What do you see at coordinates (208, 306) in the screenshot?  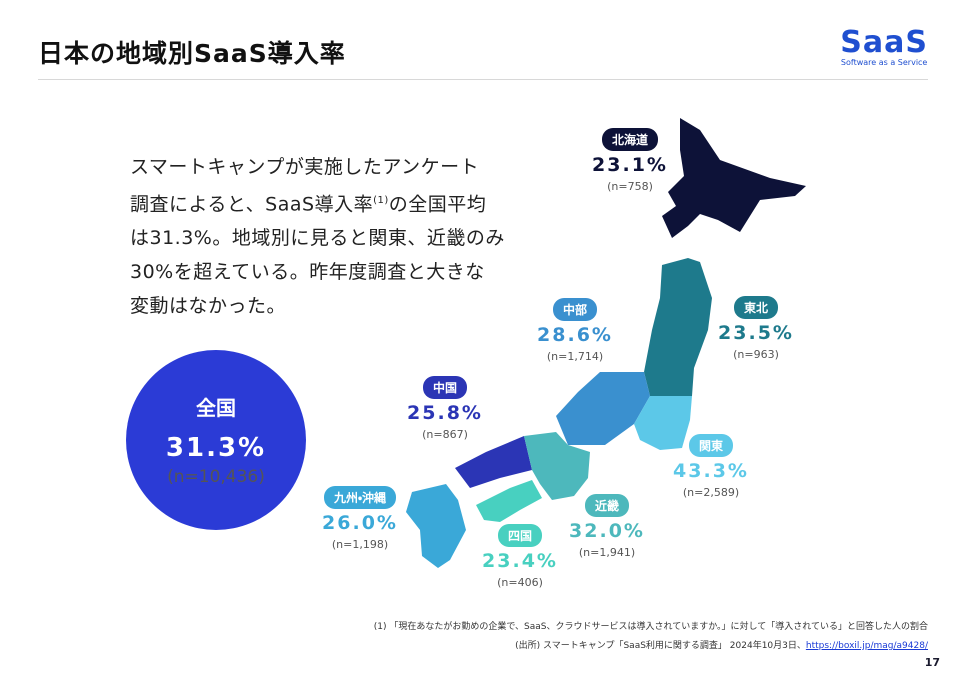 I see `body-span: 変動はなかった。` at bounding box center [208, 306].